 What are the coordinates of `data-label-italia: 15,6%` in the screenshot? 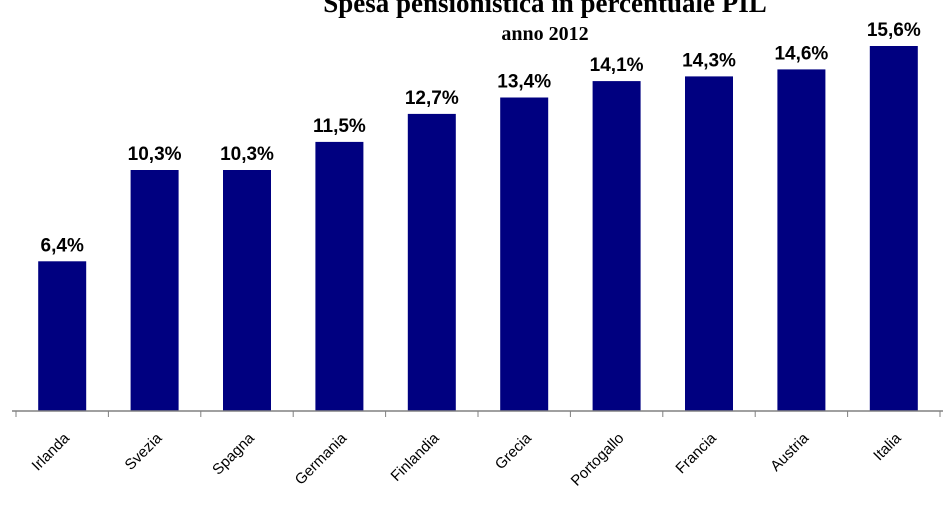 It's located at (894, 30).